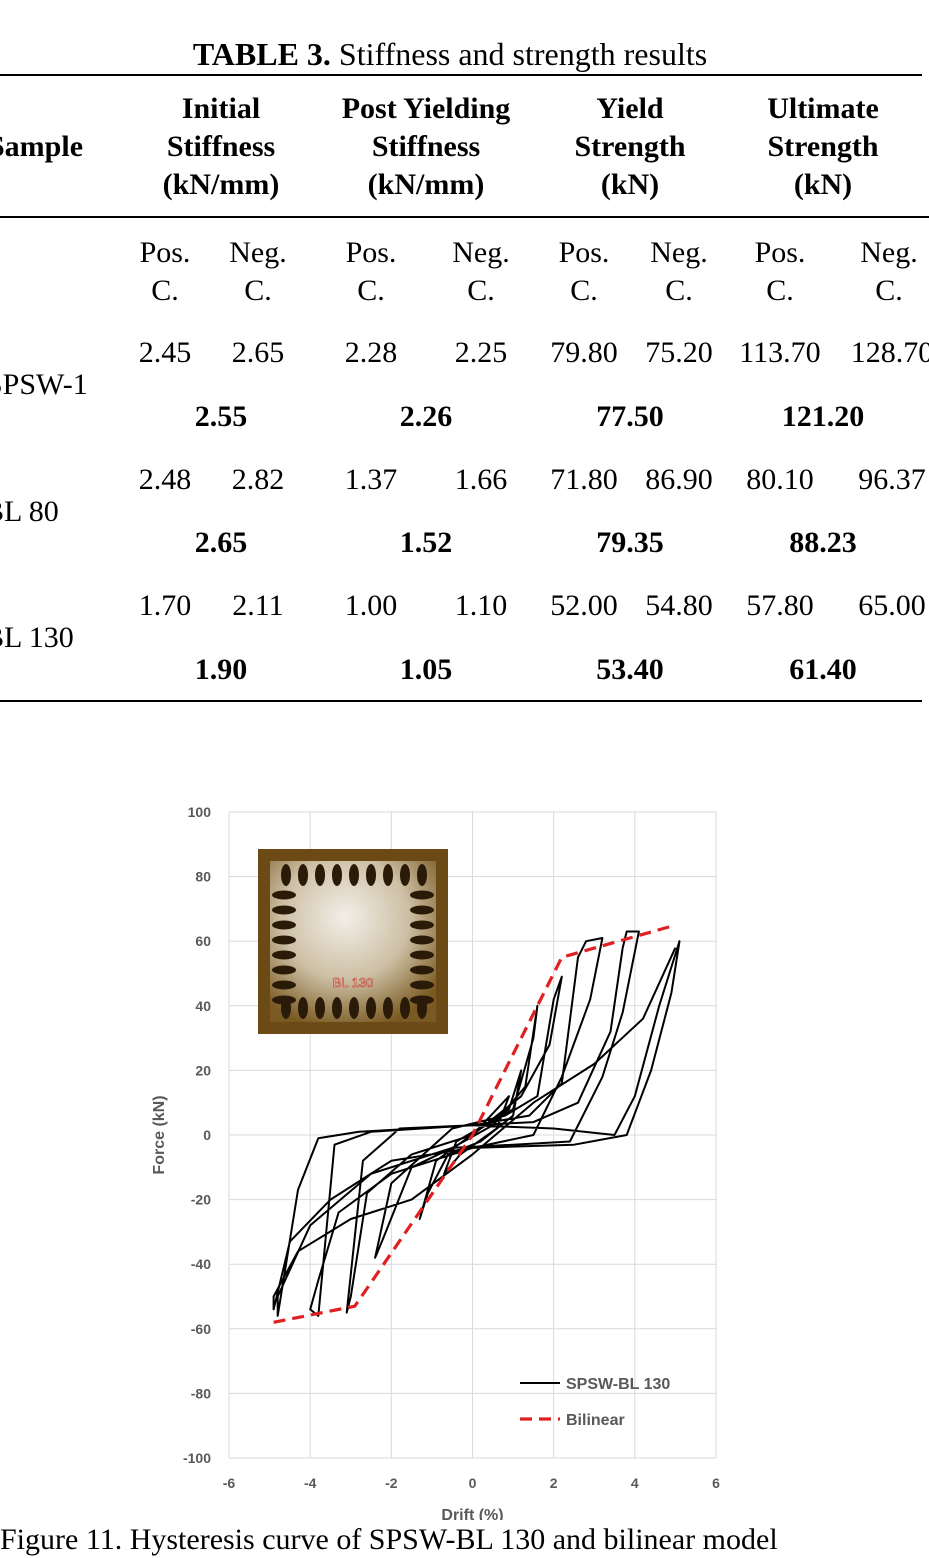  I want to click on table-cell-value: 1.70, so click(165, 605).